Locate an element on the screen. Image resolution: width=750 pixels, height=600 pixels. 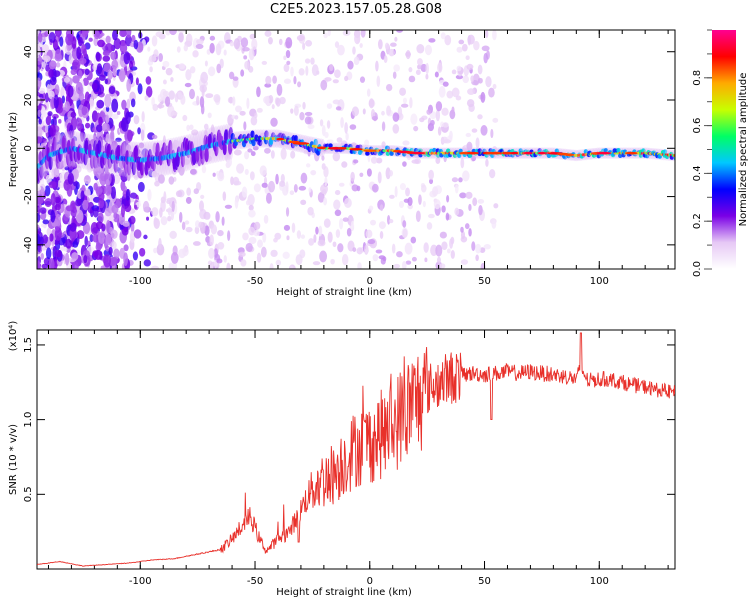
bot-y-tick-label: 0.5 is located at coordinates (28, 494).